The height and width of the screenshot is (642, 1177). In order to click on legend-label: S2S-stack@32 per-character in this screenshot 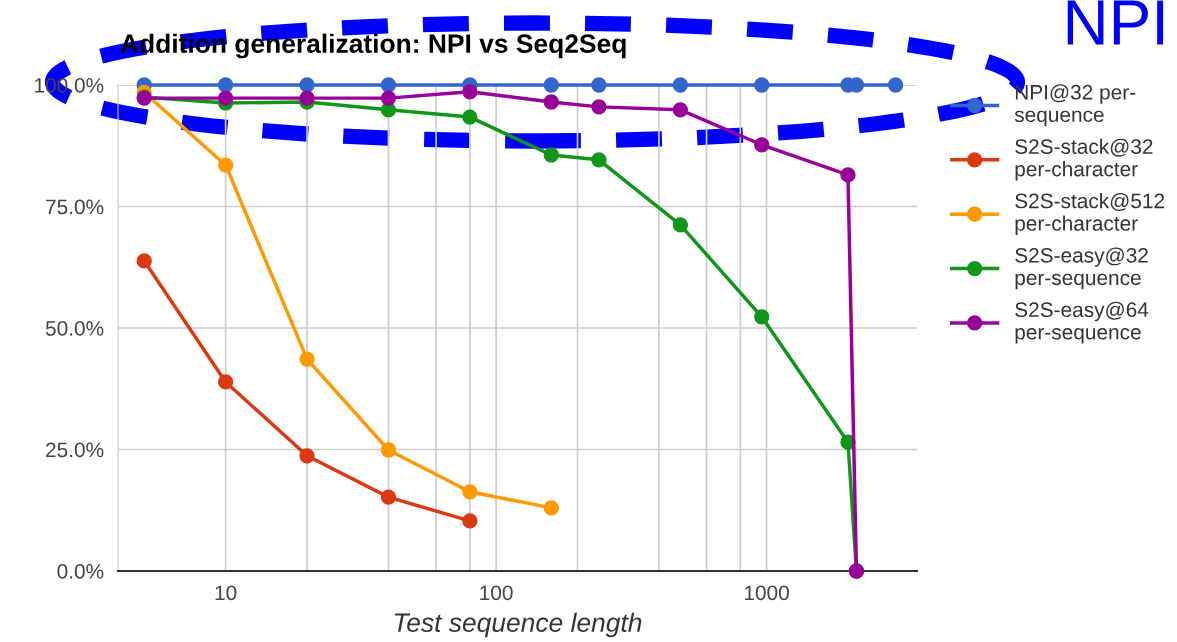, I will do `click(1084, 159)`.